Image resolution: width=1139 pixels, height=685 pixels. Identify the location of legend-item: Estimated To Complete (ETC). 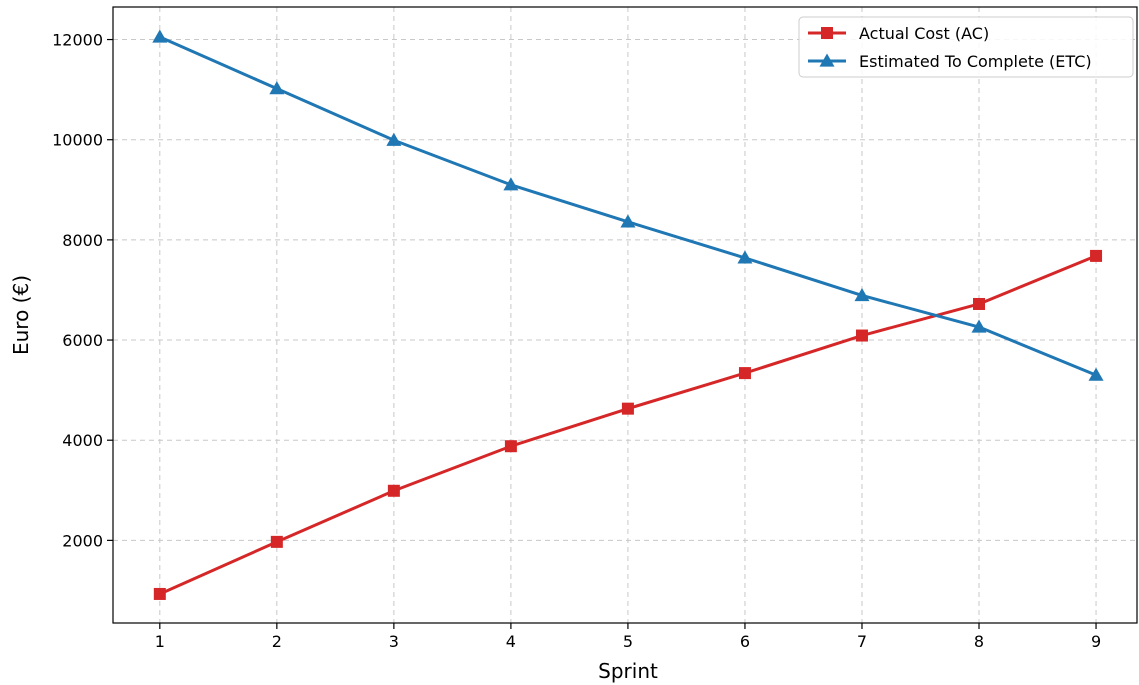
(950, 61).